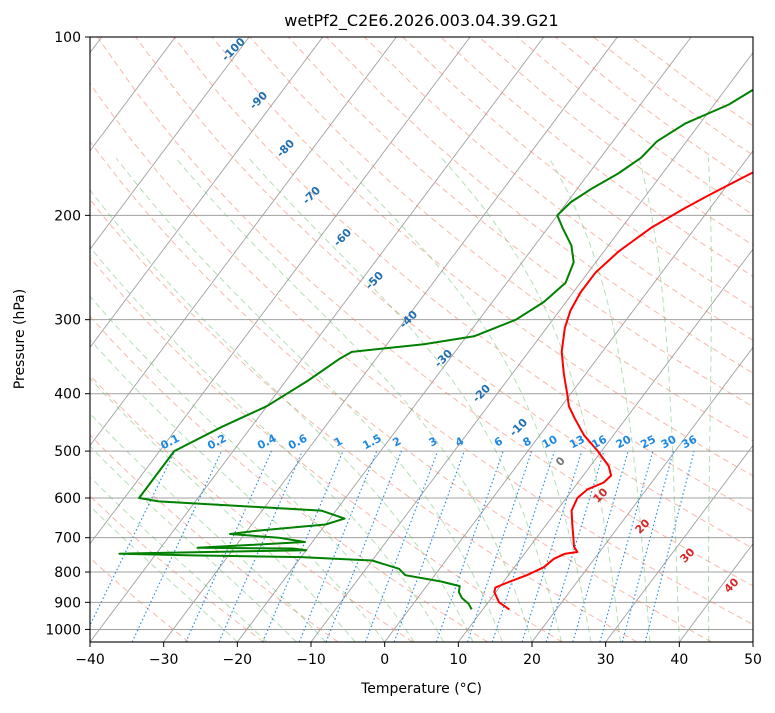 This screenshot has height=713, width=775. What do you see at coordinates (67, 539) in the screenshot?
I see `y-tick-label: 700` at bounding box center [67, 539].